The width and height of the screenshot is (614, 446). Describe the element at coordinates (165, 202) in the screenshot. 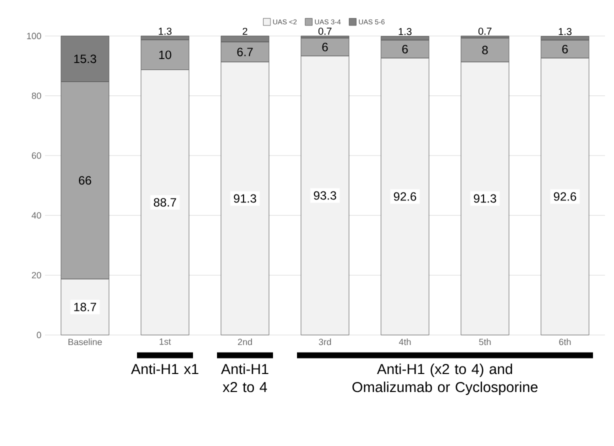

I see `data-label: 88.7` at that location.